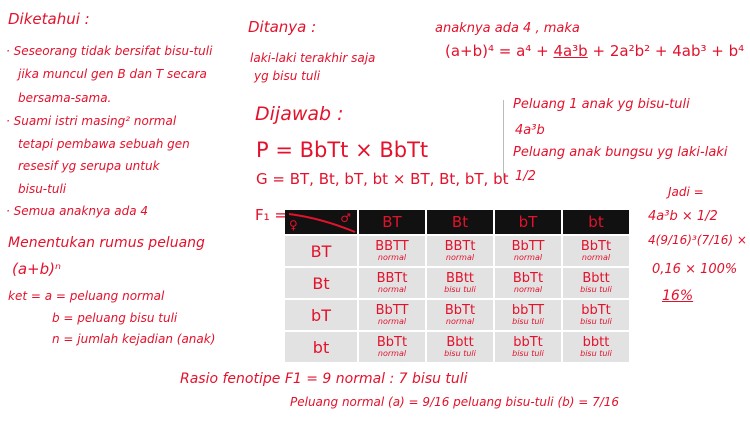  What do you see at coordinates (503, 140) in the screenshot?
I see `separator` at bounding box center [503, 140].